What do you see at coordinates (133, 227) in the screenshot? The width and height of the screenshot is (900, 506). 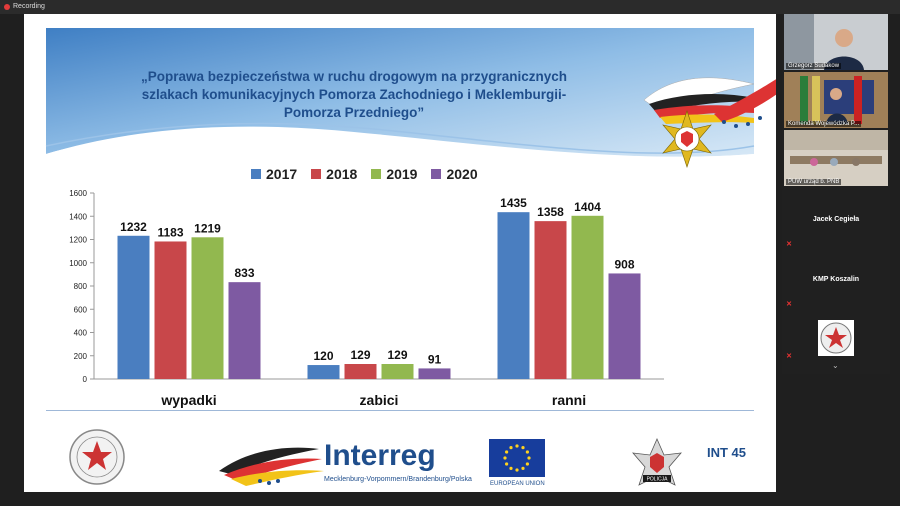 I see `data-label: 1232` at bounding box center [133, 227].